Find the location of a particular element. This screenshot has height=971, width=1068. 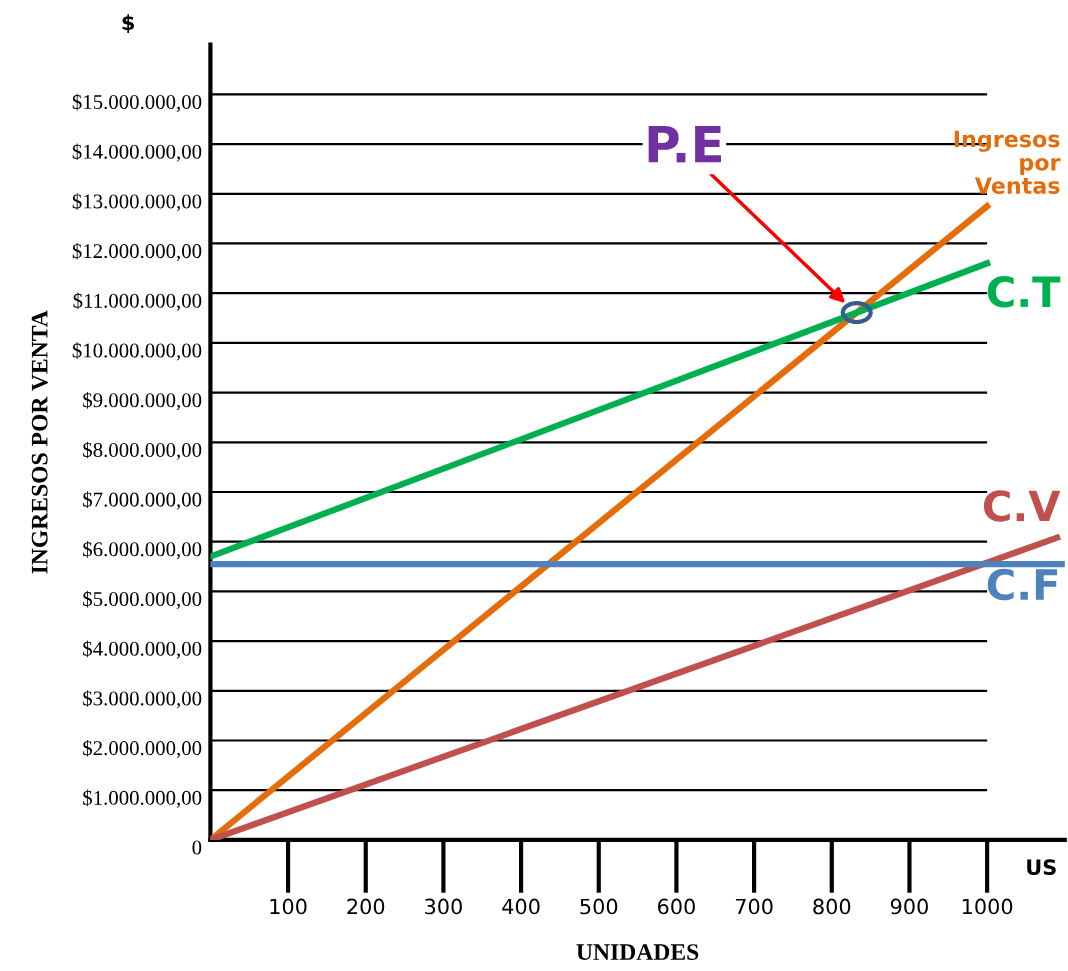

y-tick-label: $12.000.000,00 is located at coordinates (137, 252).